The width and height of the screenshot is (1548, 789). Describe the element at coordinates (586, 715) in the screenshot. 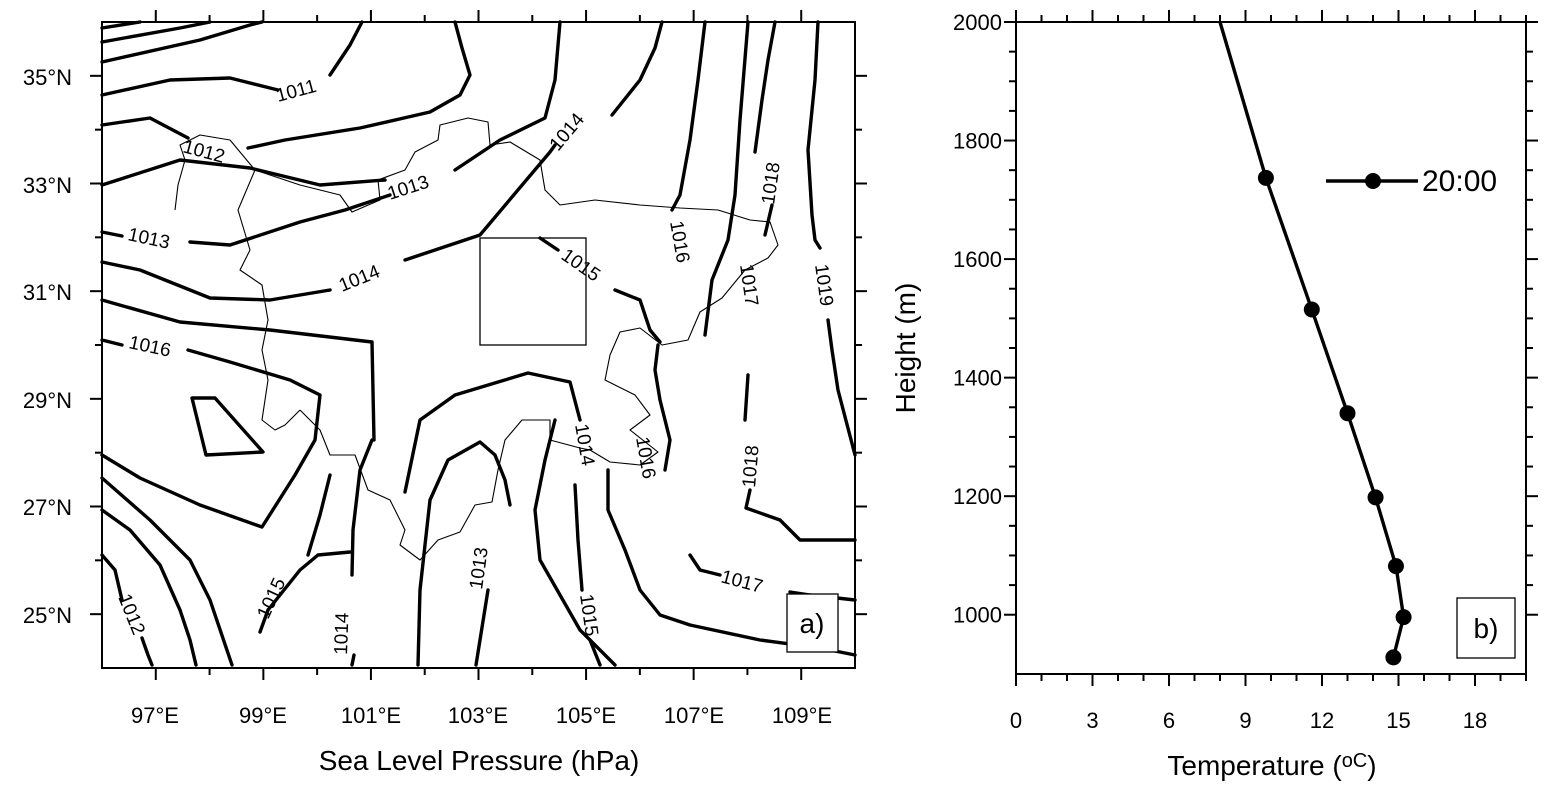

I see `x-tick-label: 105°E` at that location.